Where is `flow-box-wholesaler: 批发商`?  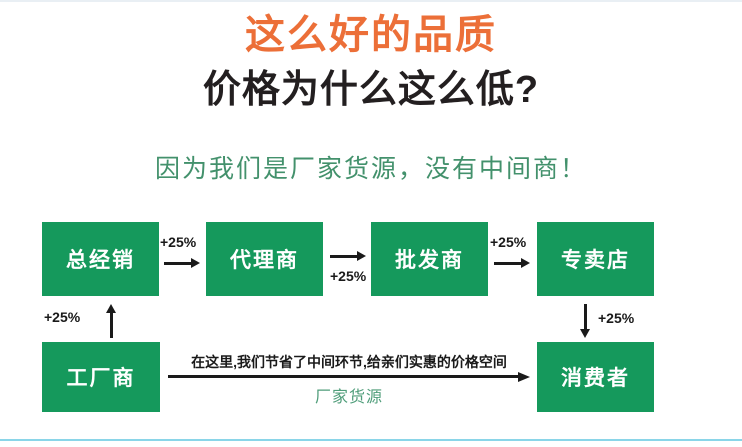 flow-box-wholesaler: 批发商 is located at coordinates (429, 259).